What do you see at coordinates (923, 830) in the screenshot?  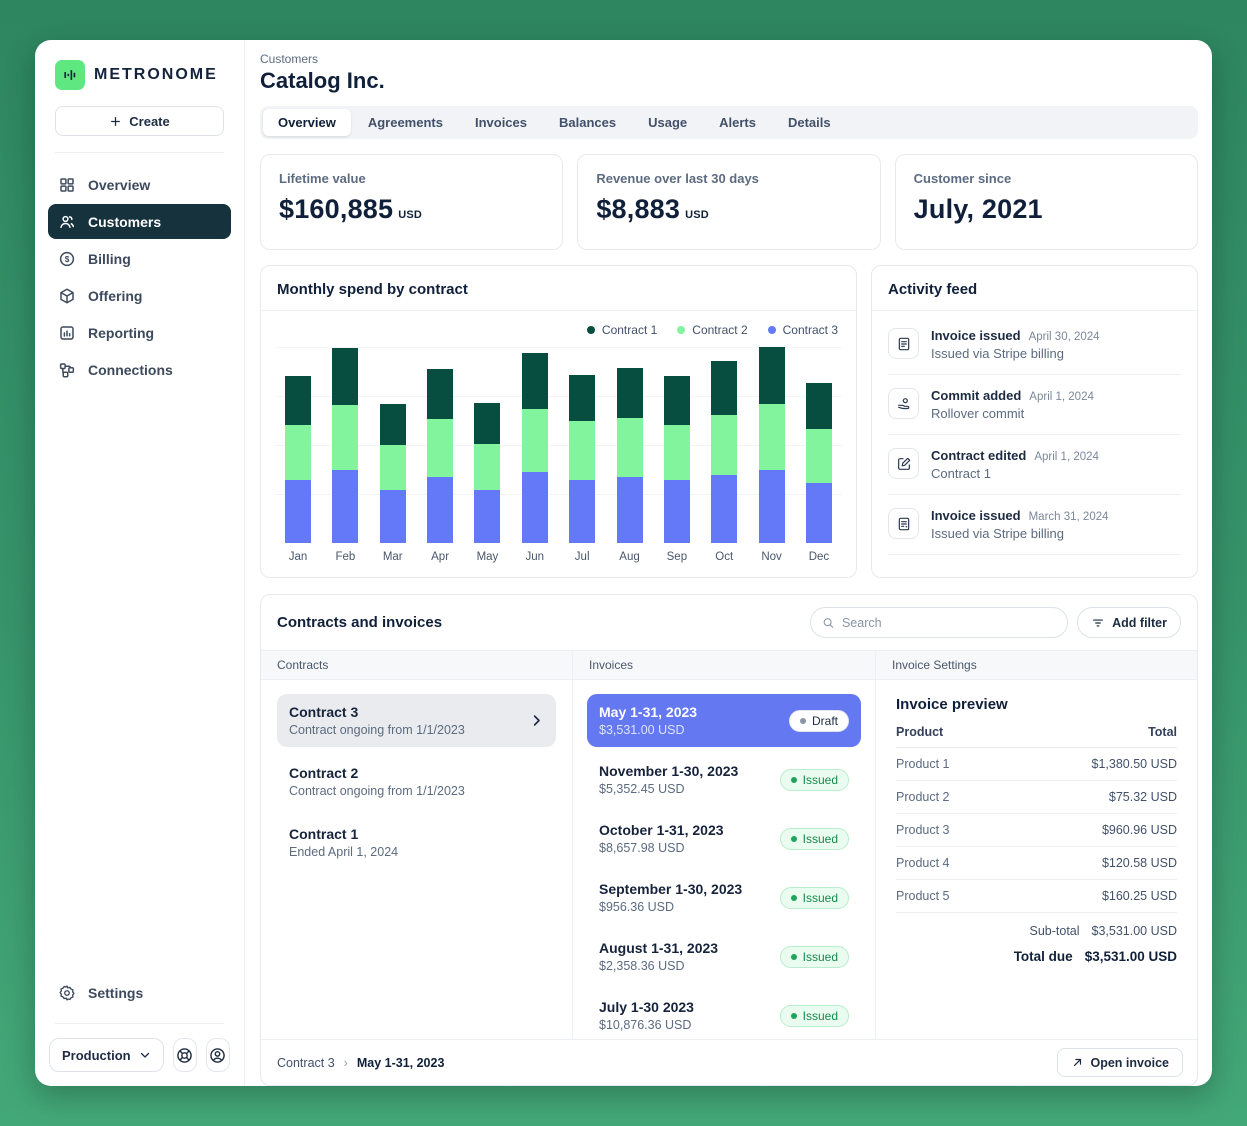 I see `product-name: Product 3` at bounding box center [923, 830].